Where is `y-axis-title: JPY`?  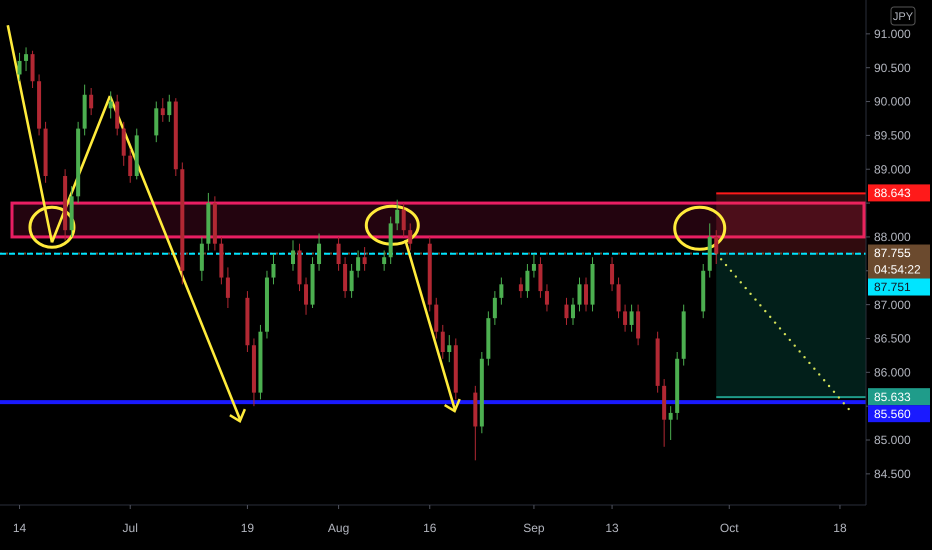 y-axis-title: JPY is located at coordinates (903, 16).